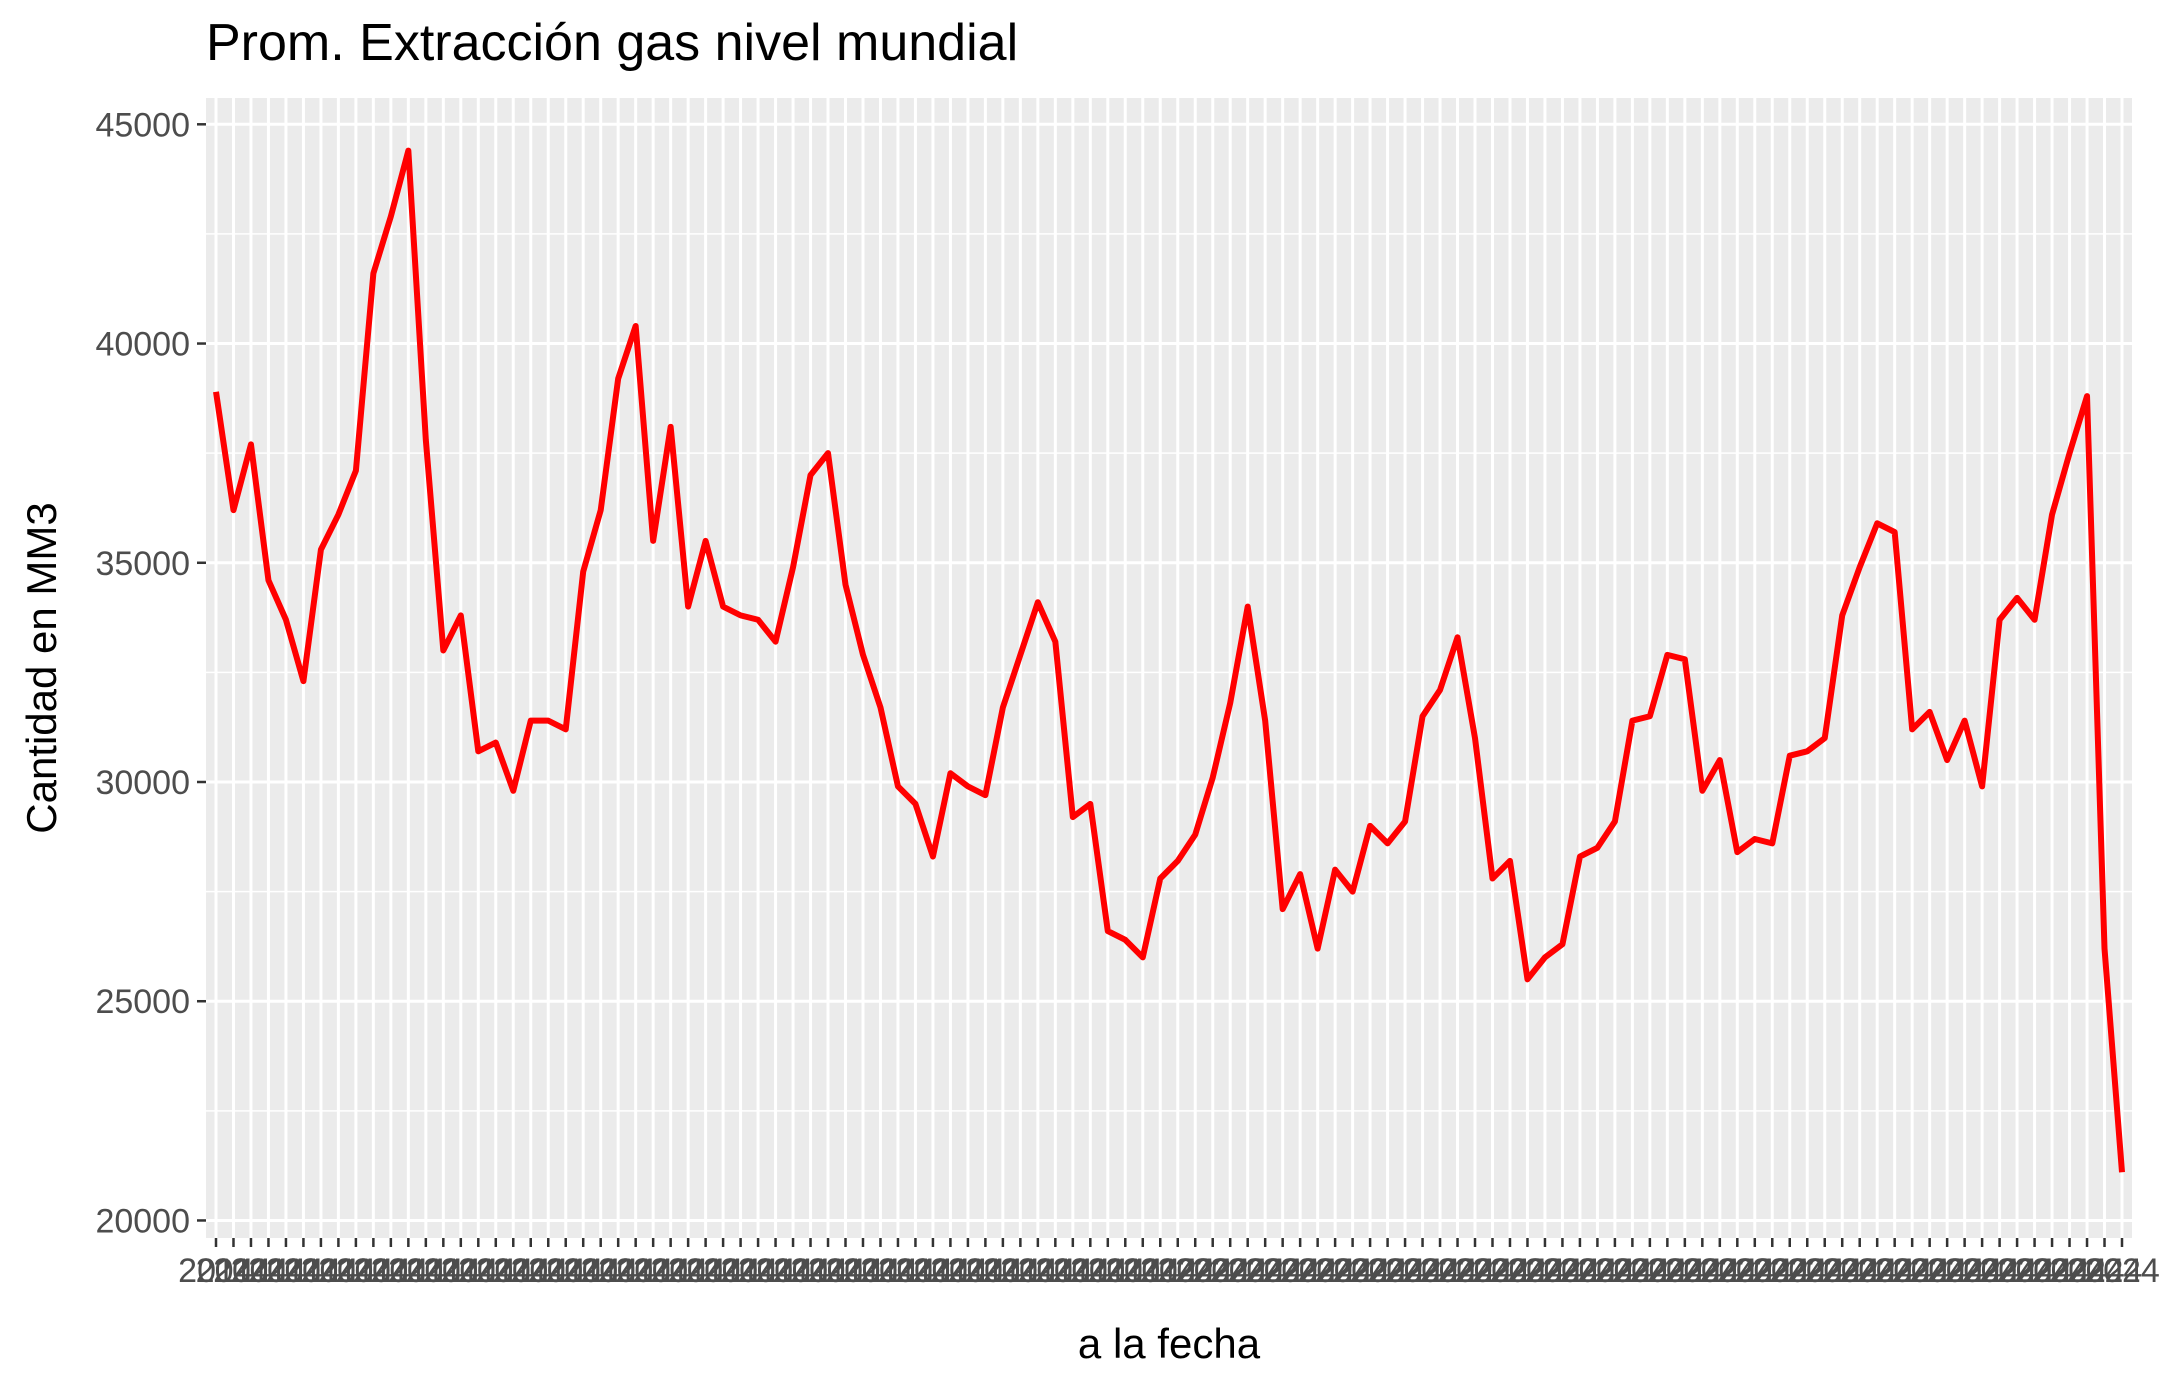 This screenshot has height=1381, width=2159. Describe the element at coordinates (142, 564) in the screenshot. I see `y-tick-label: 35000` at that location.